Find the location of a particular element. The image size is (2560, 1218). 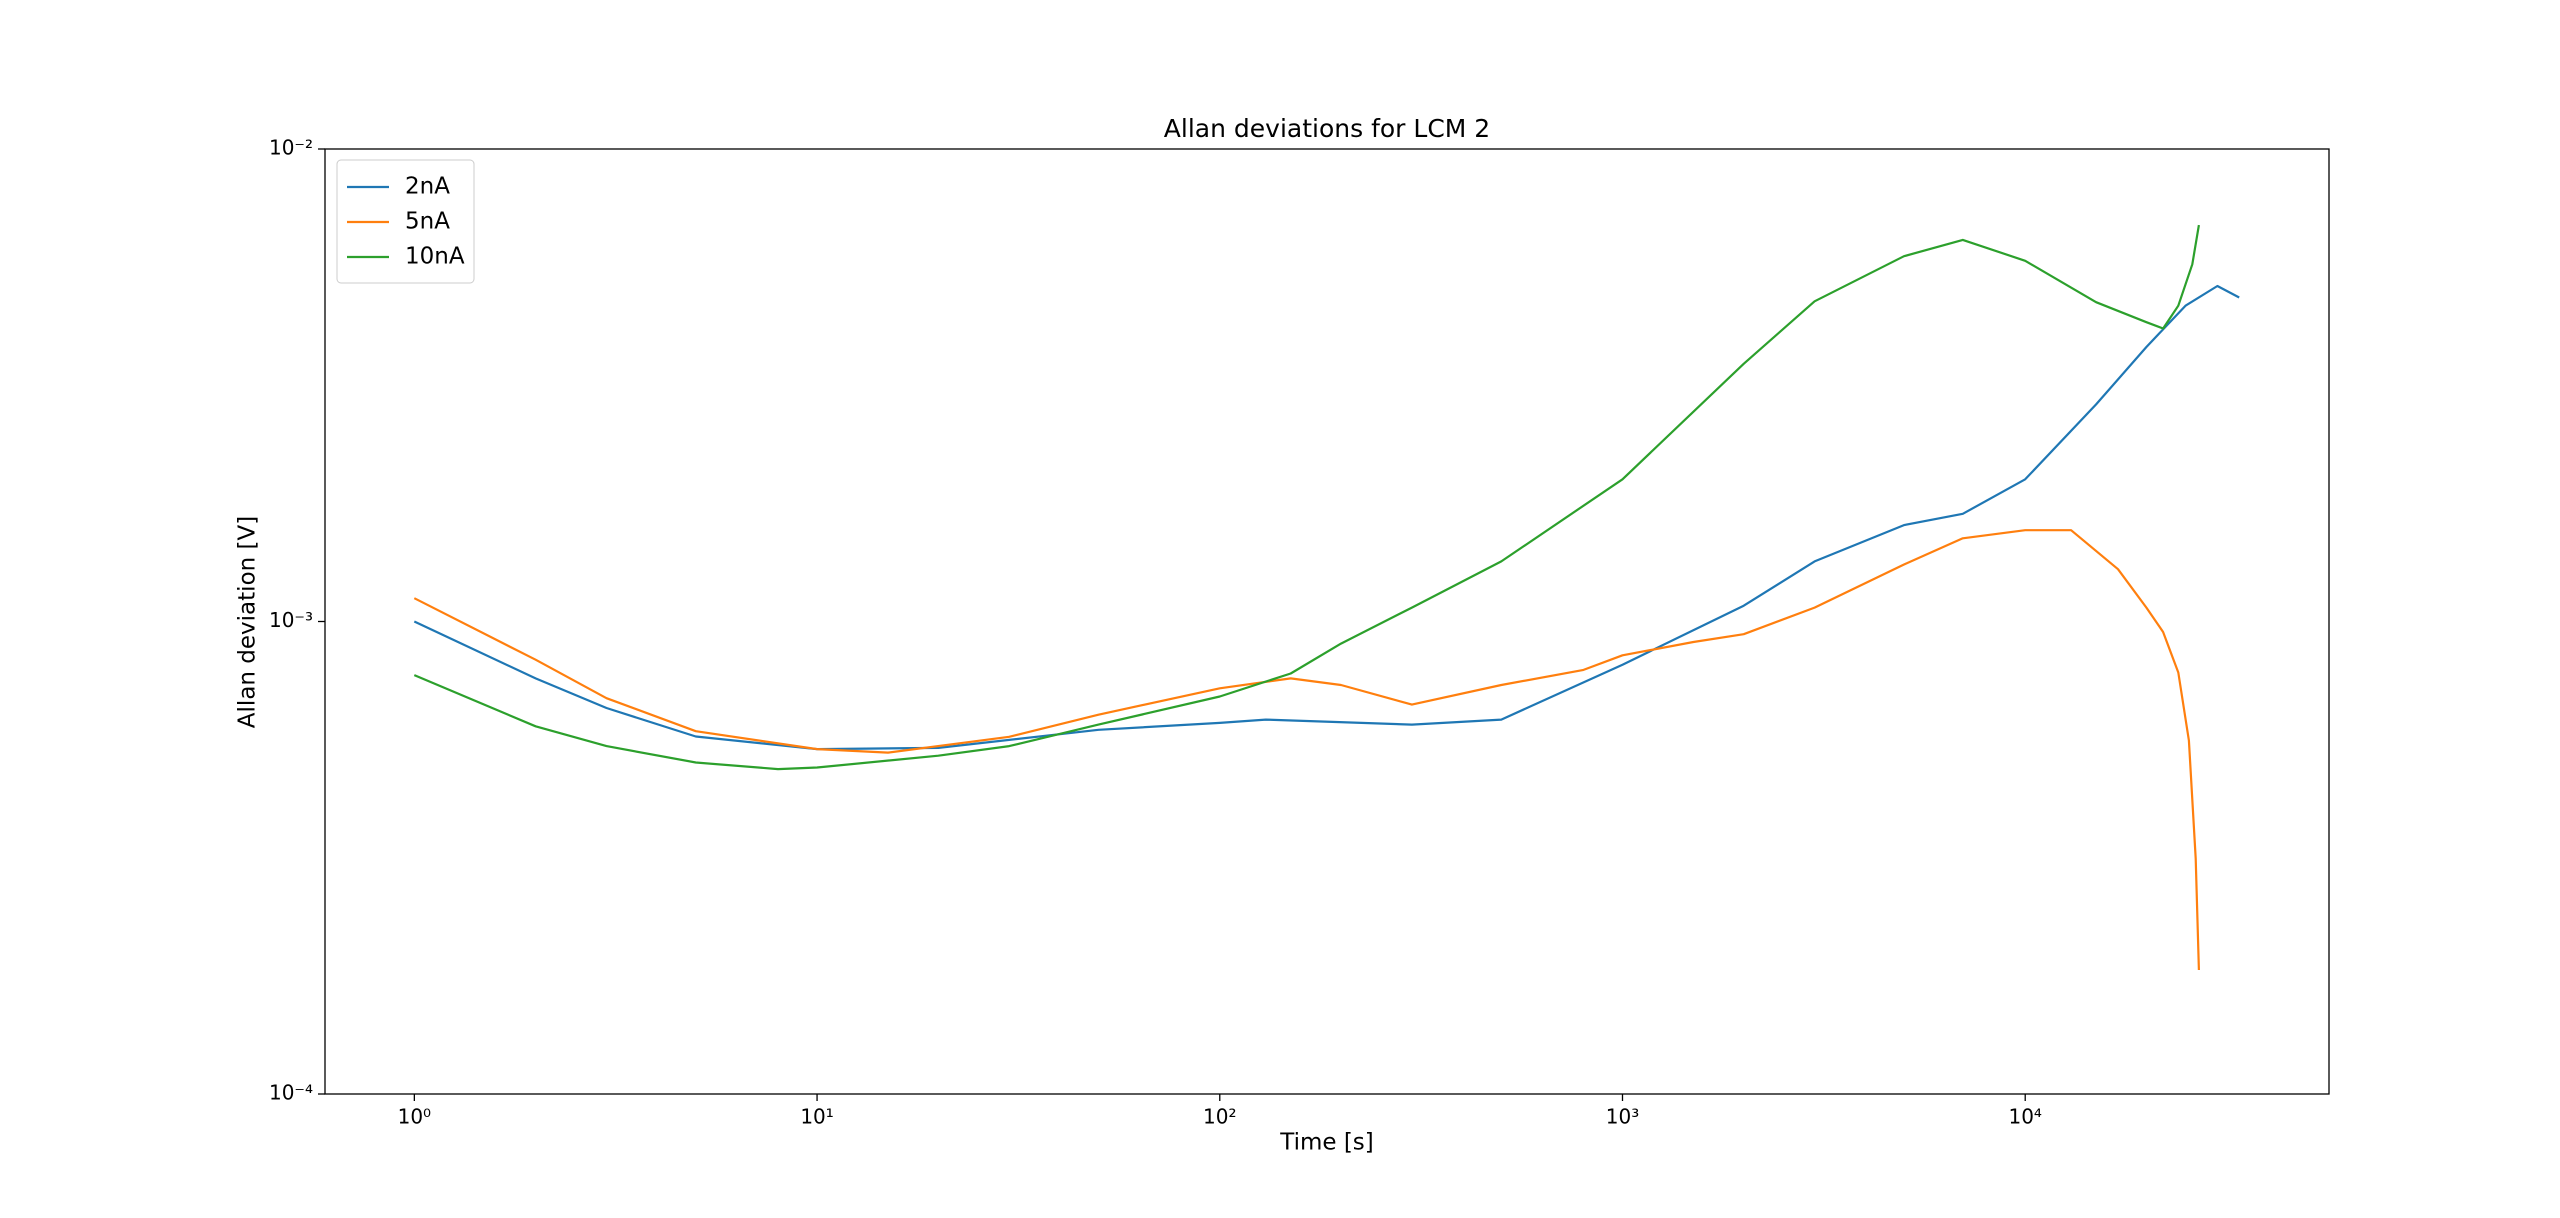

y-tick-label: 10⁻³ is located at coordinates (291, 620).